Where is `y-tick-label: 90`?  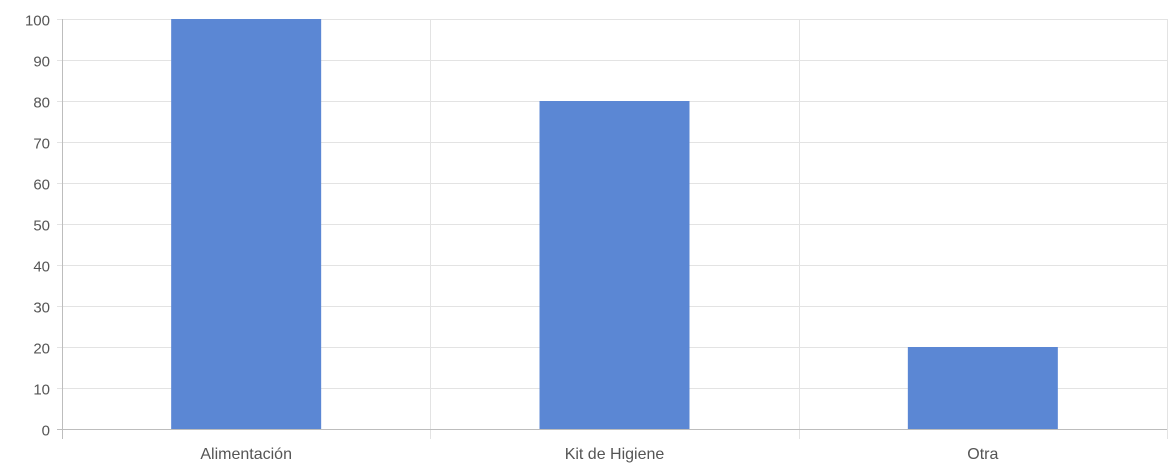 y-tick-label: 90 is located at coordinates (41, 62).